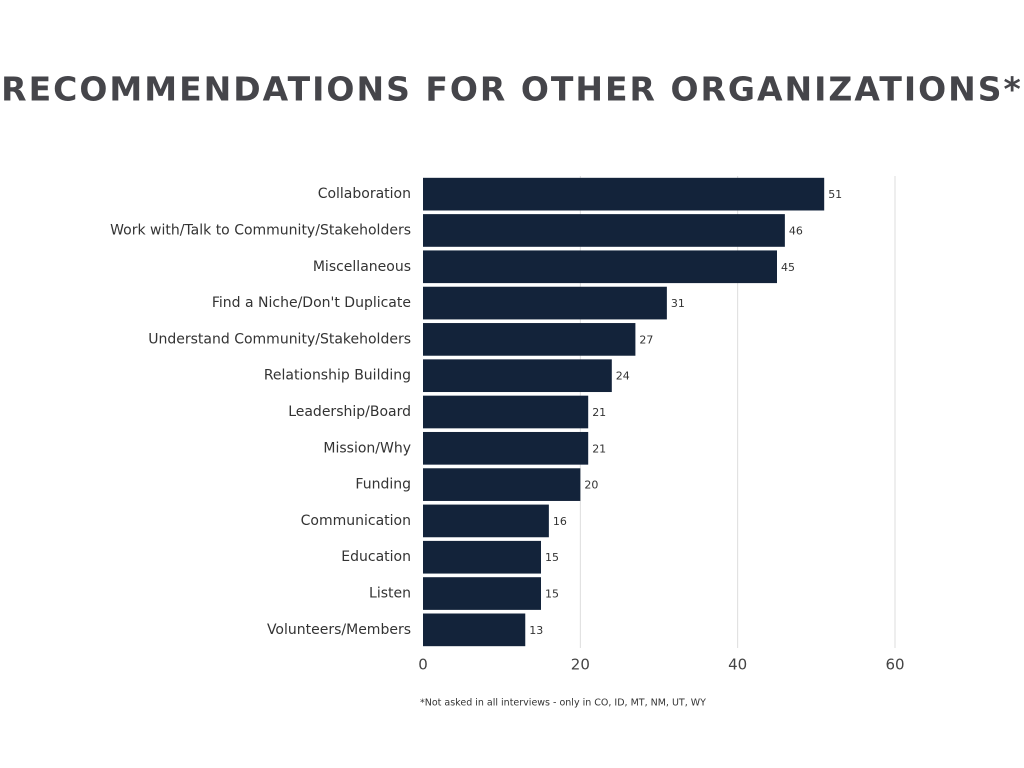 Image resolution: width=1024 pixels, height=768 pixels. Describe the element at coordinates (423, 665) in the screenshot. I see `x-tick-label: 0` at that location.